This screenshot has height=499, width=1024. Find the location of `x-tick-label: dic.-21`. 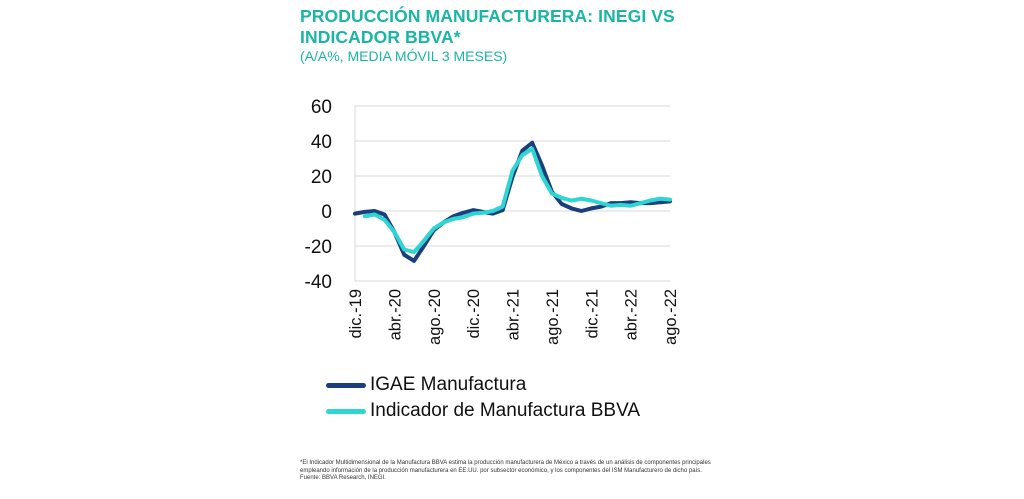

x-tick-label: dic.-21 is located at coordinates (592, 314).